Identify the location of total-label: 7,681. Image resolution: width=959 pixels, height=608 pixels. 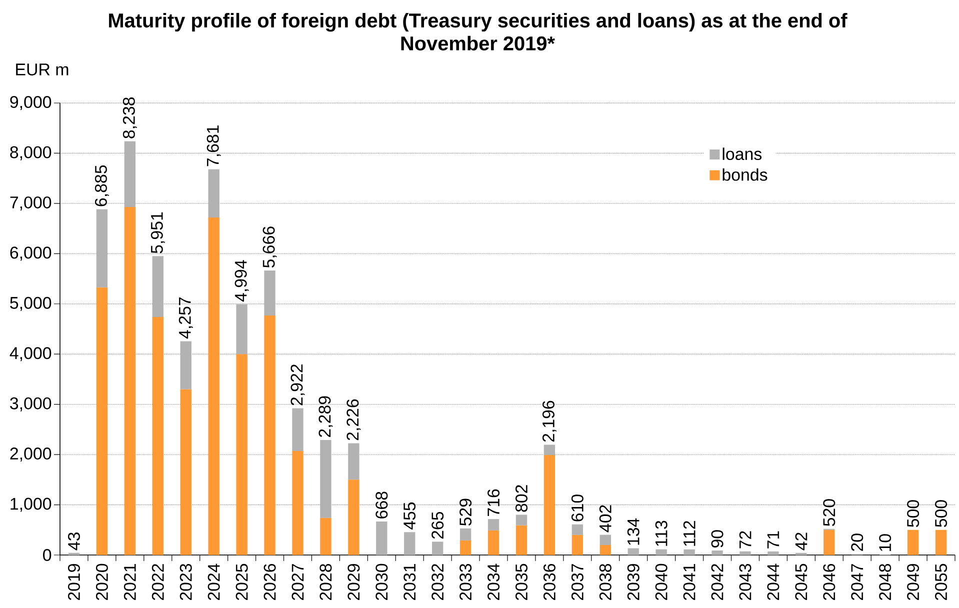
(213, 145).